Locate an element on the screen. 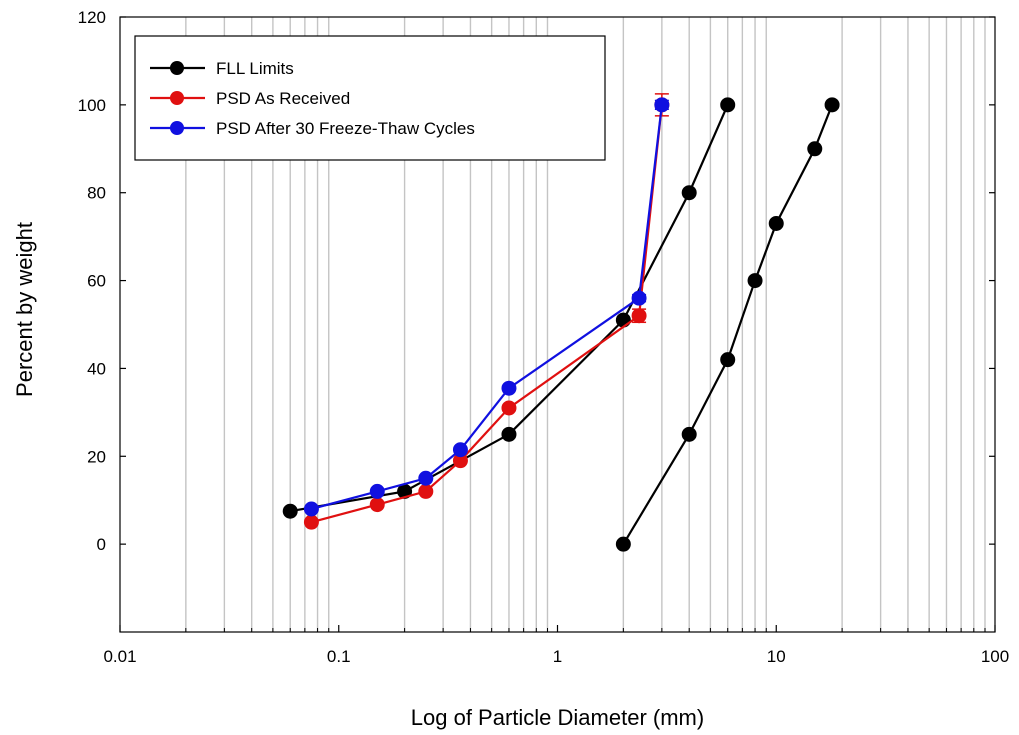  y-tick-label: 80 is located at coordinates (96, 193).